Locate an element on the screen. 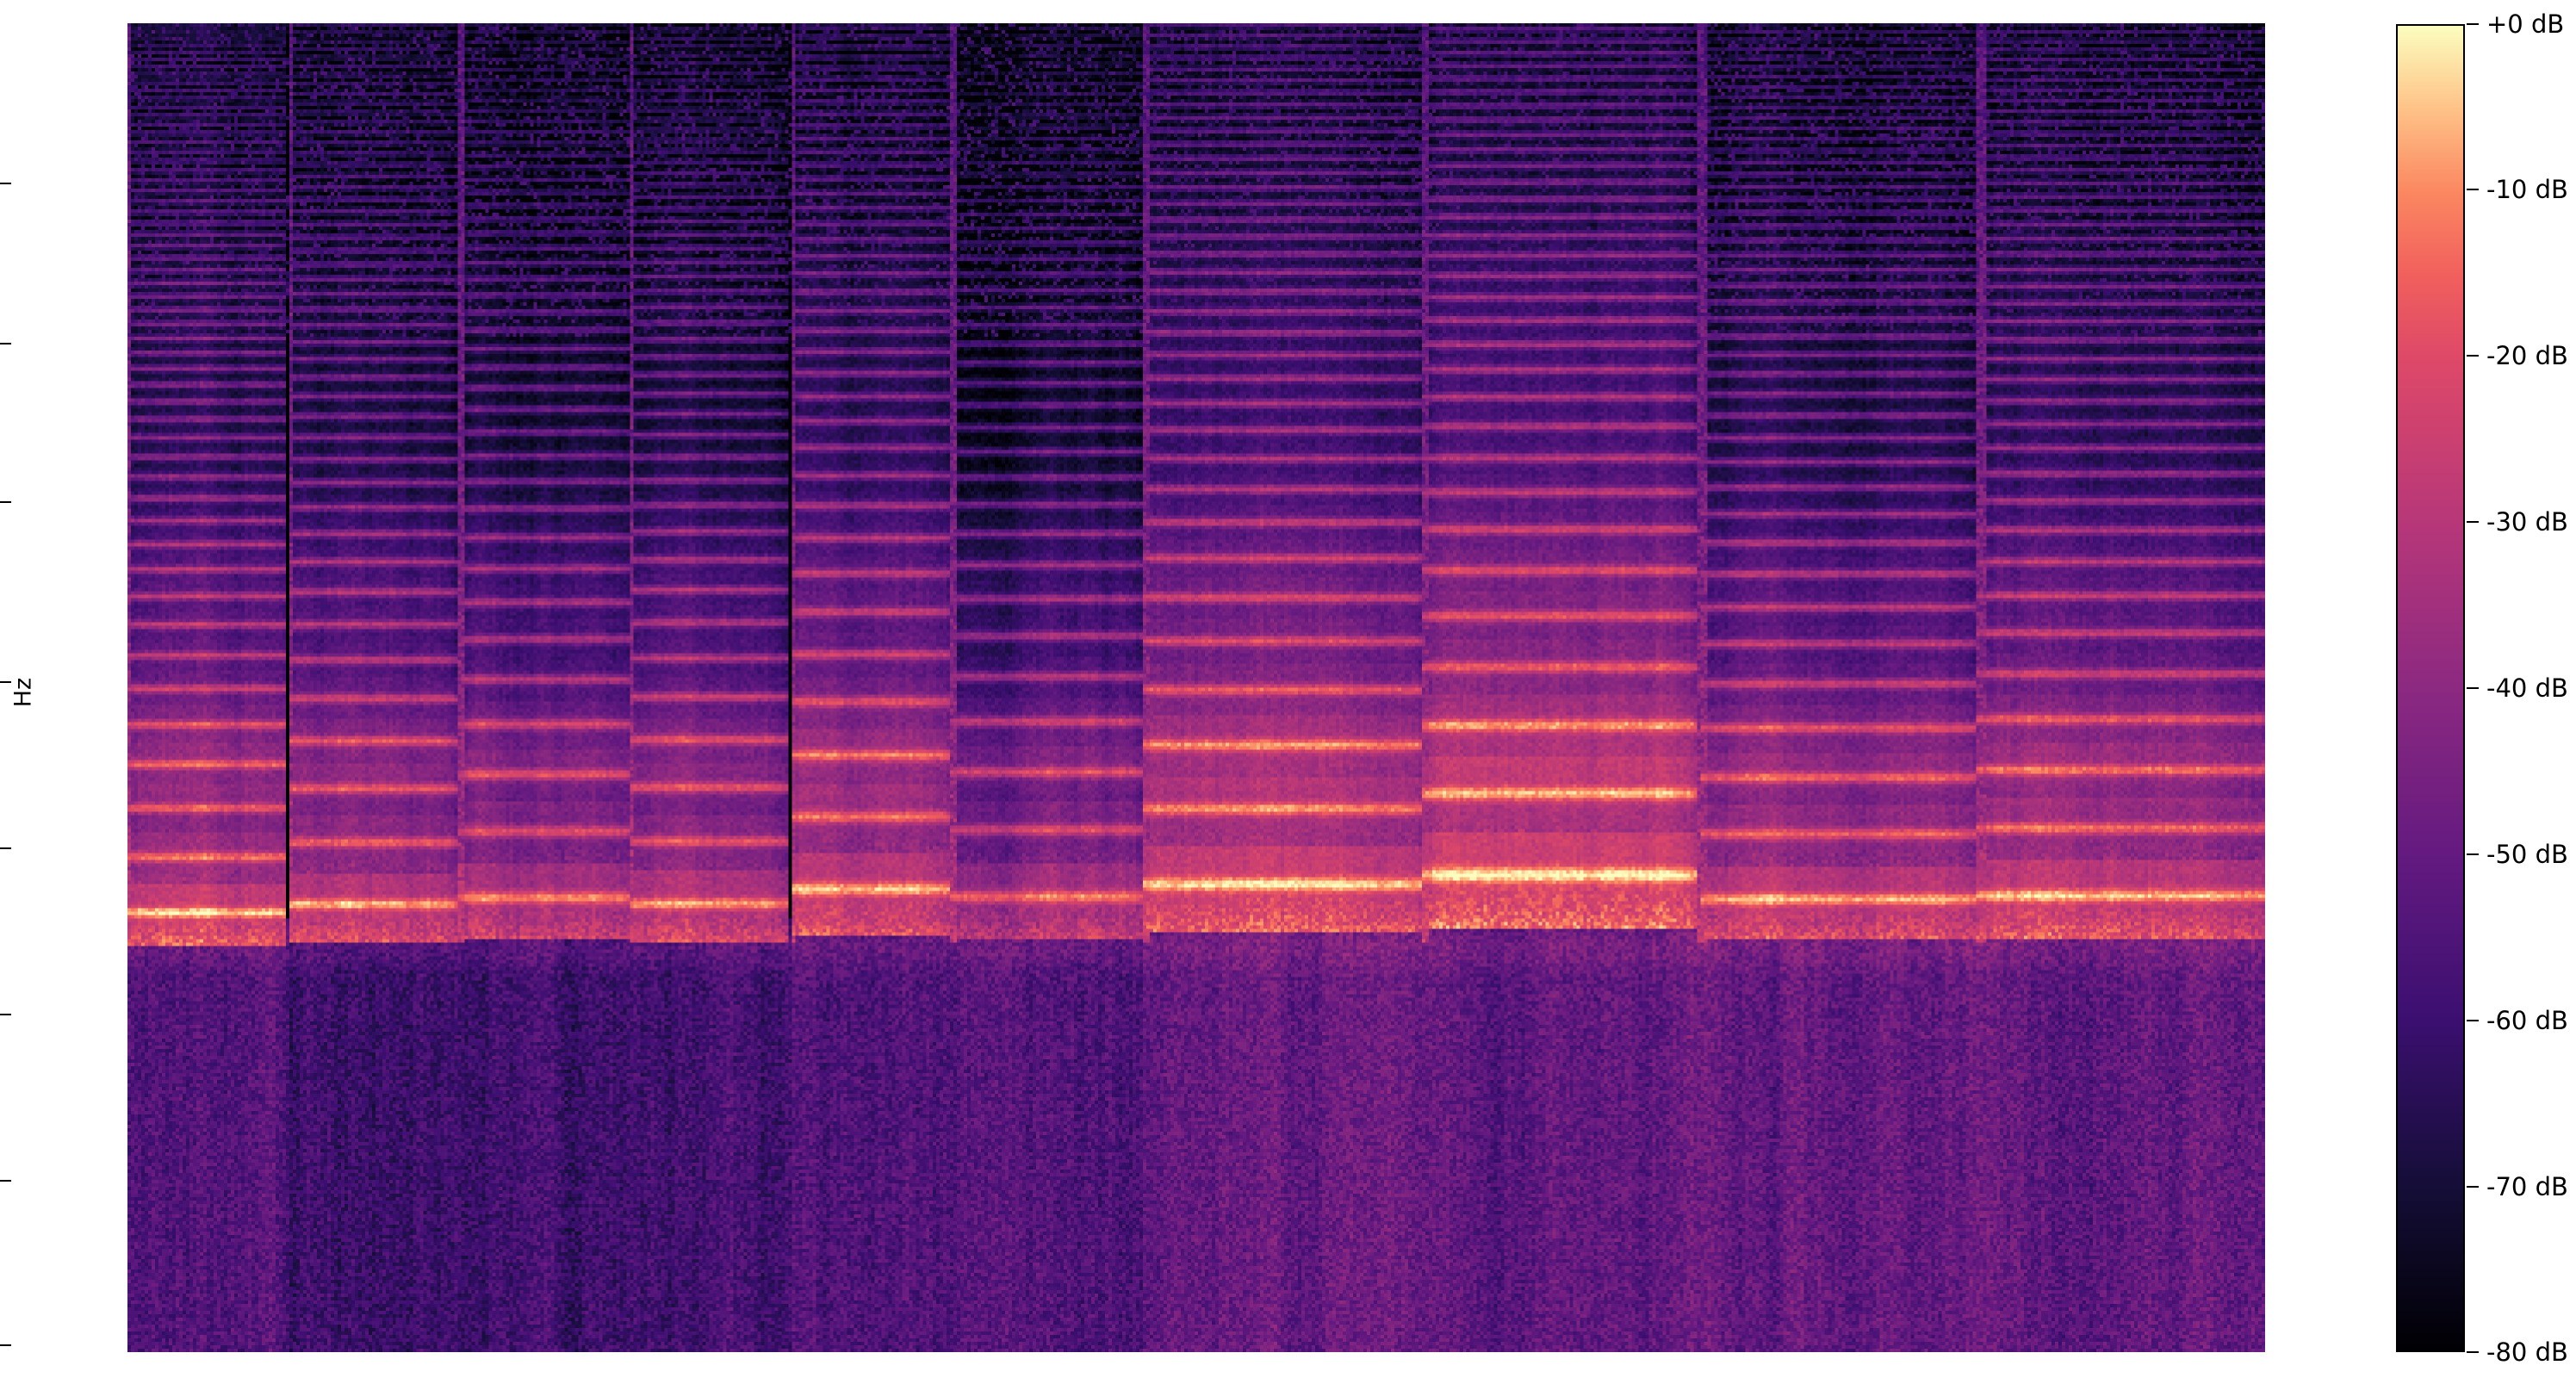  y-axis-title: Hz is located at coordinates (23, 692).